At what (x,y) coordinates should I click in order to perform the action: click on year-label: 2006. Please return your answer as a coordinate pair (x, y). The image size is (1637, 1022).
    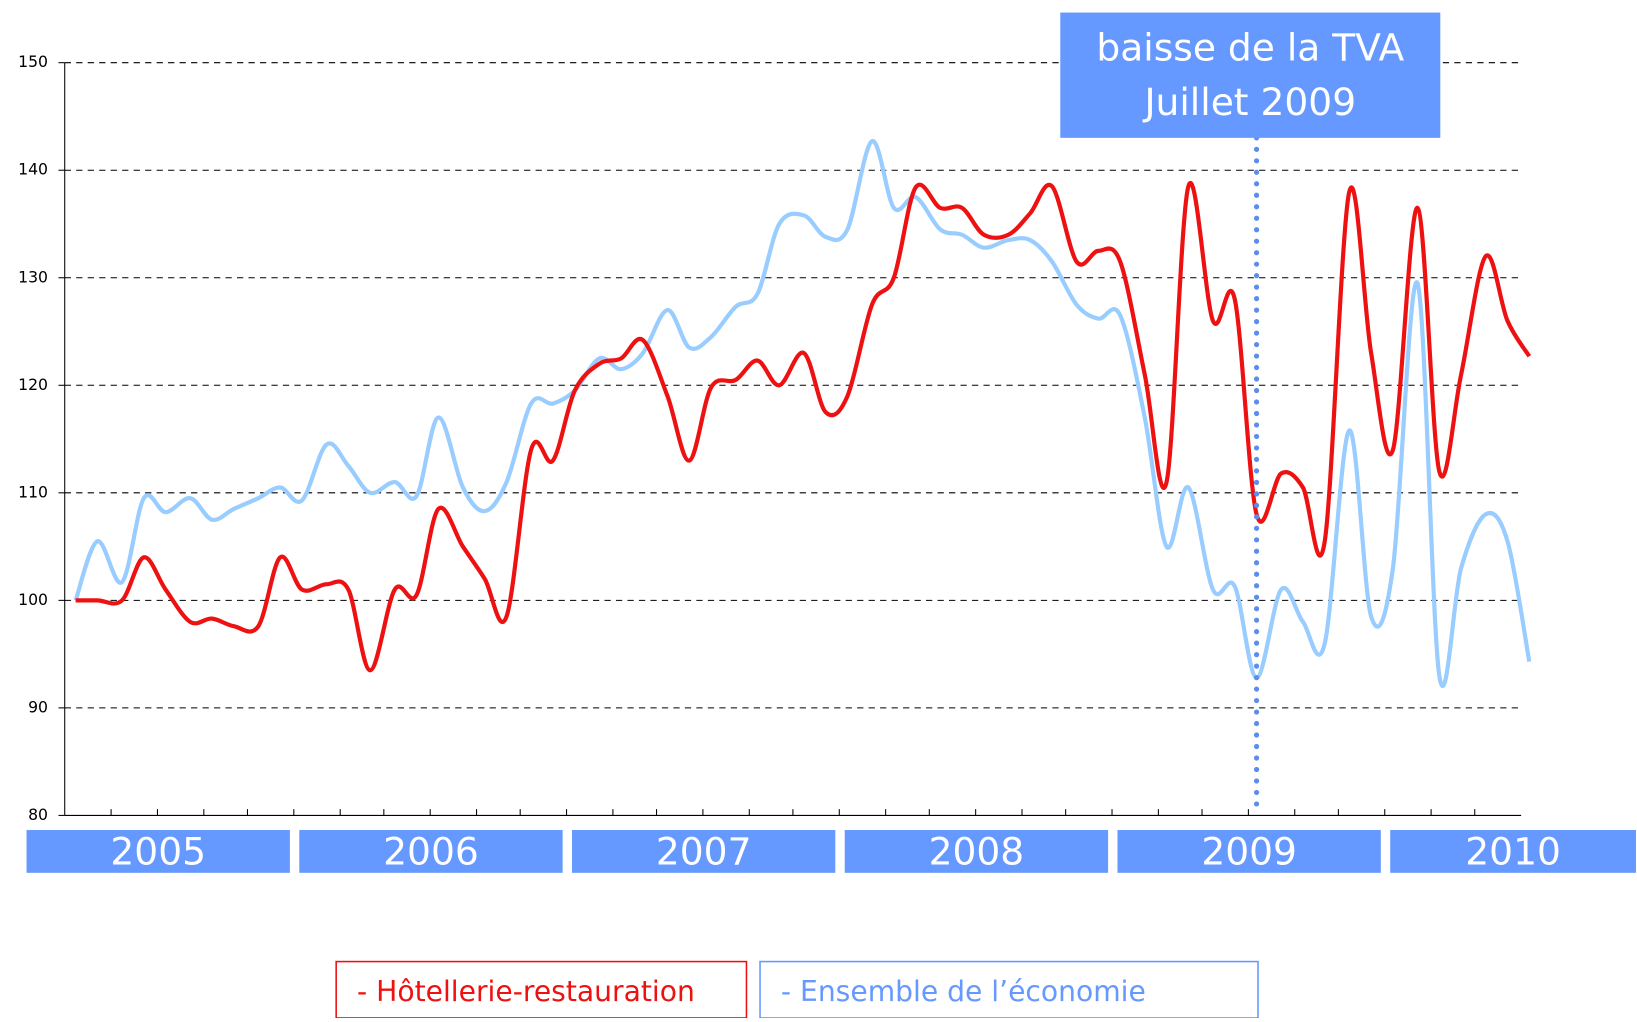
    Looking at the image, I should click on (431, 852).